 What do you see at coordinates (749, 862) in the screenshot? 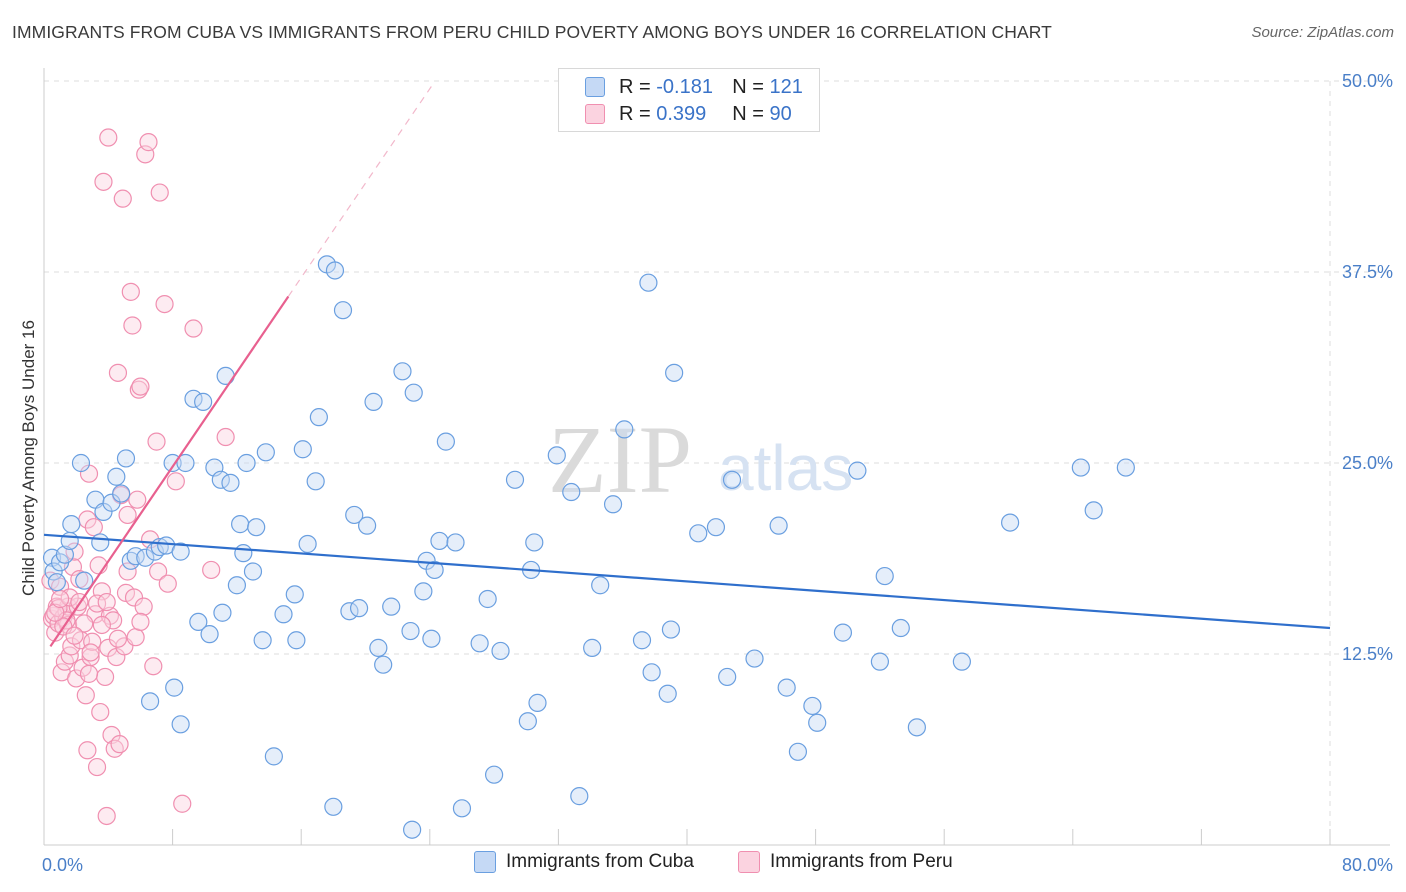
I see `legend-peru-swatch` at bounding box center [749, 862].